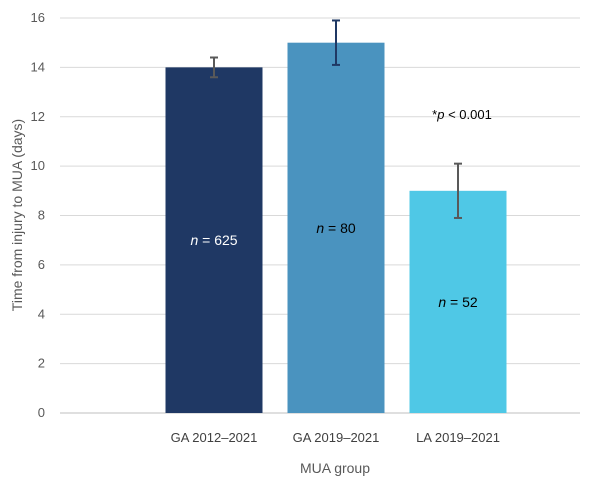 The width and height of the screenshot is (606, 480). I want to click on x-tick-label: LA 2019–2021, so click(458, 437).